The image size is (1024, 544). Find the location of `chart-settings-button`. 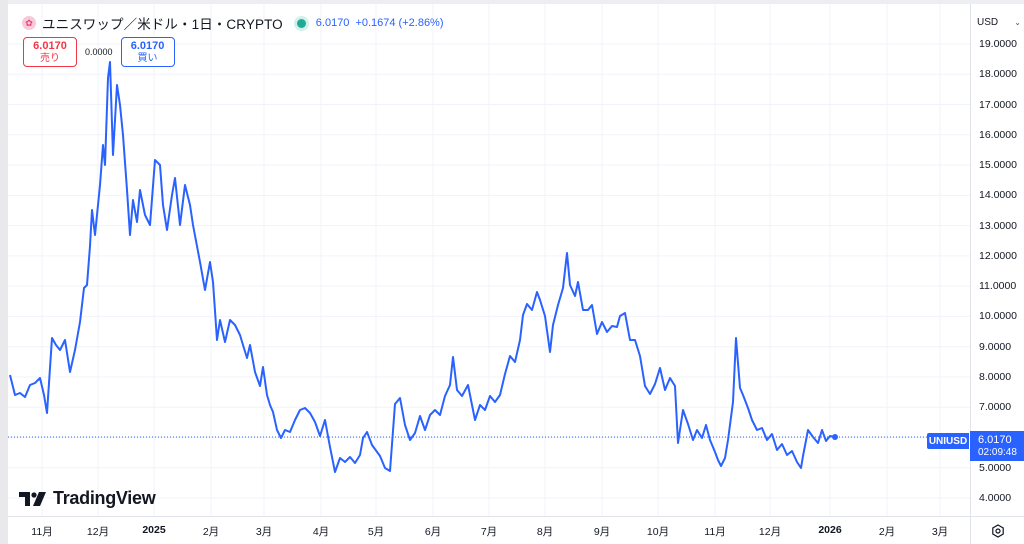

chart-settings-button is located at coordinates (997, 530).